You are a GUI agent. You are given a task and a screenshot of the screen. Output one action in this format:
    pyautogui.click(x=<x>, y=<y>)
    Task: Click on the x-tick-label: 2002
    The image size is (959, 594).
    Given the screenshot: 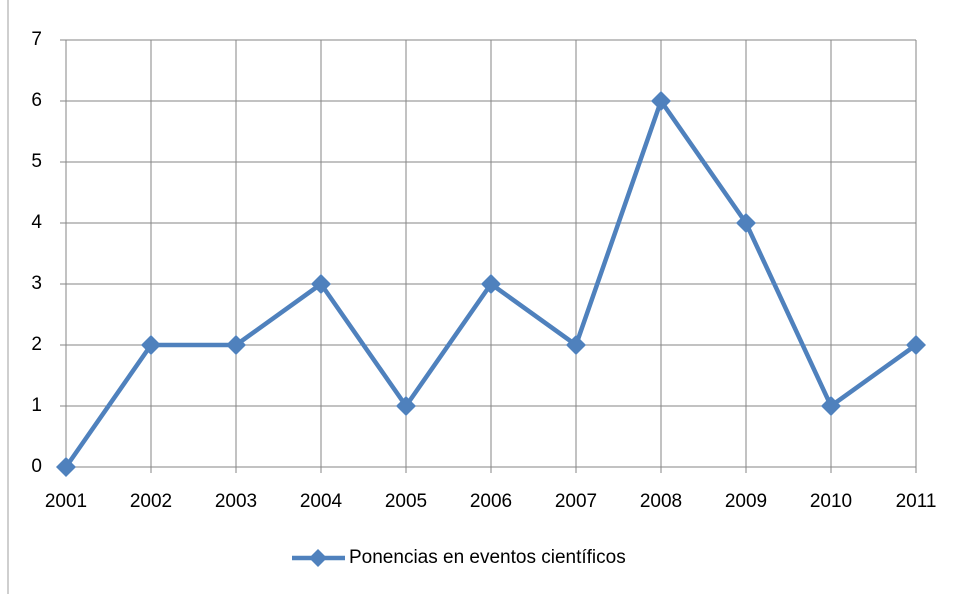 What is the action you would take?
    pyautogui.click(x=151, y=501)
    